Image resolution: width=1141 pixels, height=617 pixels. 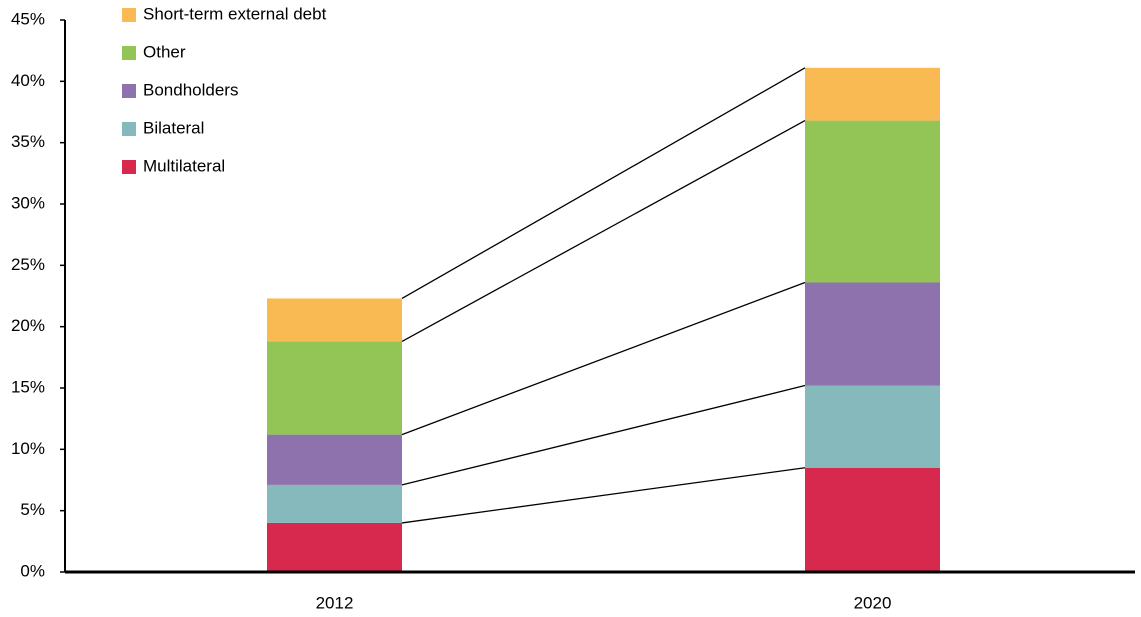 I want to click on y-tick-label: 15%, so click(x=28, y=386).